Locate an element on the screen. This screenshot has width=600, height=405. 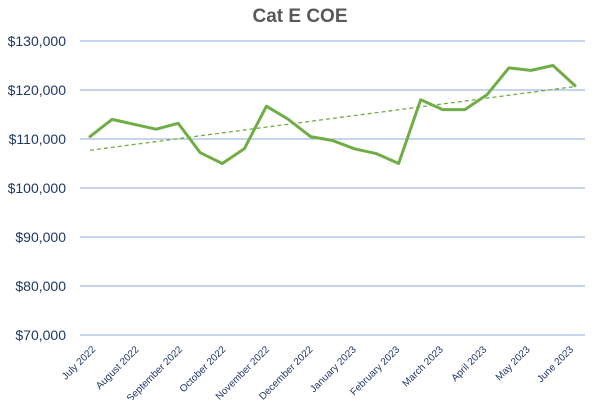
y-tick-label: $100,000 is located at coordinates (37, 188).